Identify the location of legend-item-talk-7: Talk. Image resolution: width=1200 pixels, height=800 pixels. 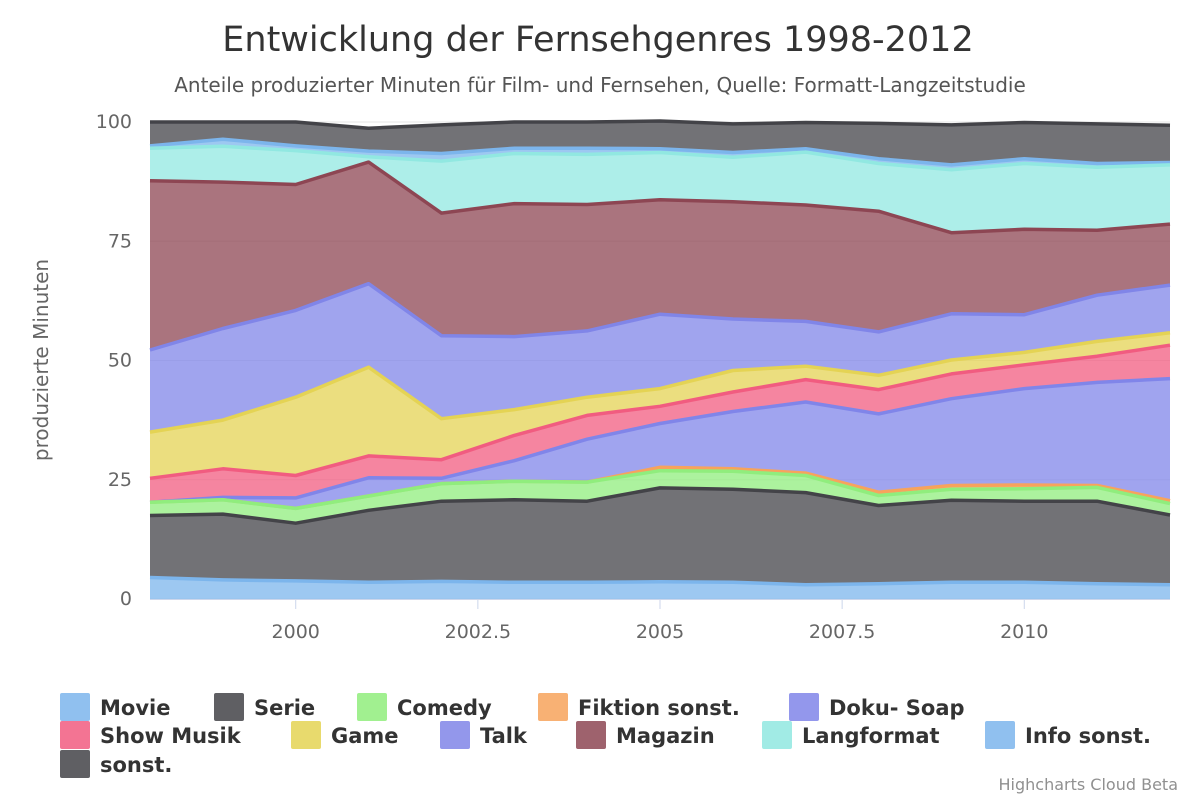
(484, 735).